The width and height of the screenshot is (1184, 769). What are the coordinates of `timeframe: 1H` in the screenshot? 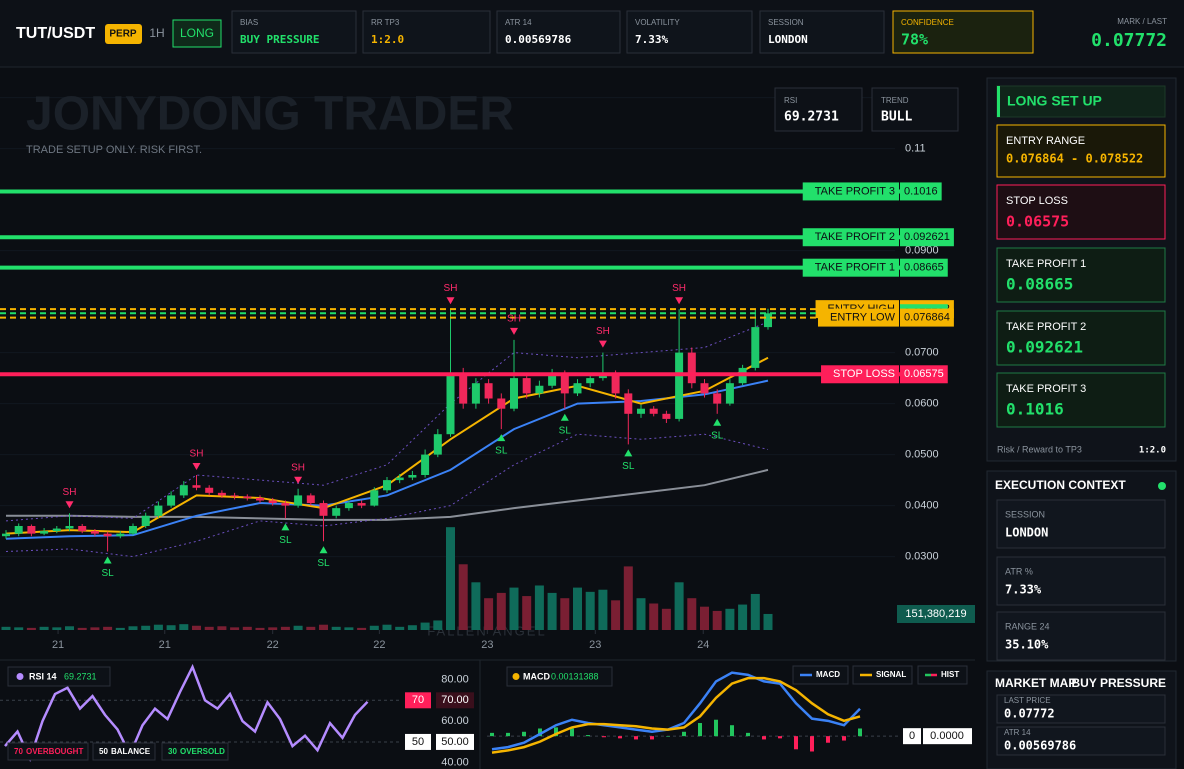 It's located at (156, 33).